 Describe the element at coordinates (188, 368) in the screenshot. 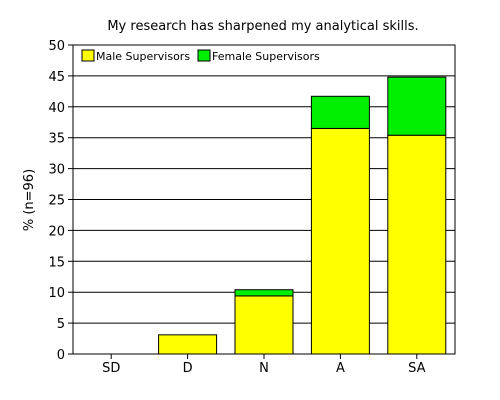

I see `x-tick-label: D` at that location.